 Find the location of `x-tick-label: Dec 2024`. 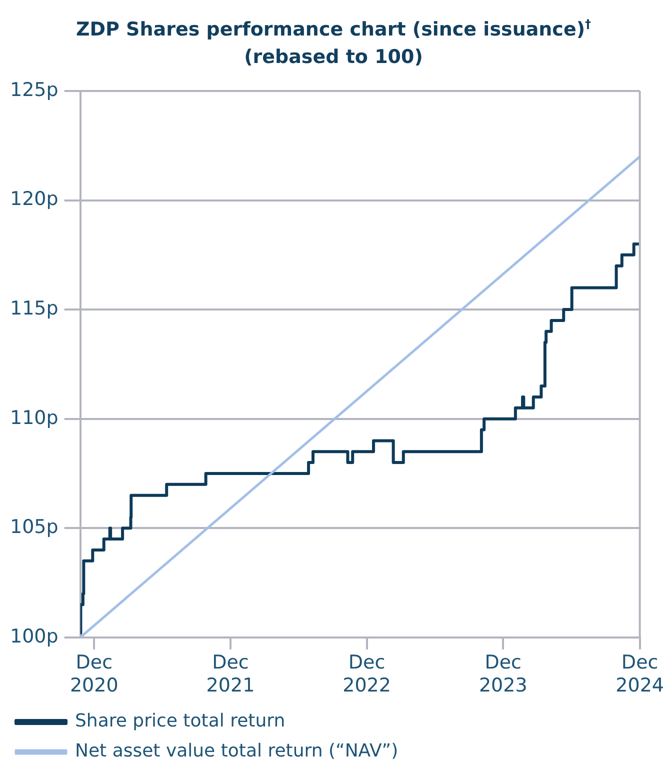

x-tick-label: Dec 2024 is located at coordinates (640, 674).